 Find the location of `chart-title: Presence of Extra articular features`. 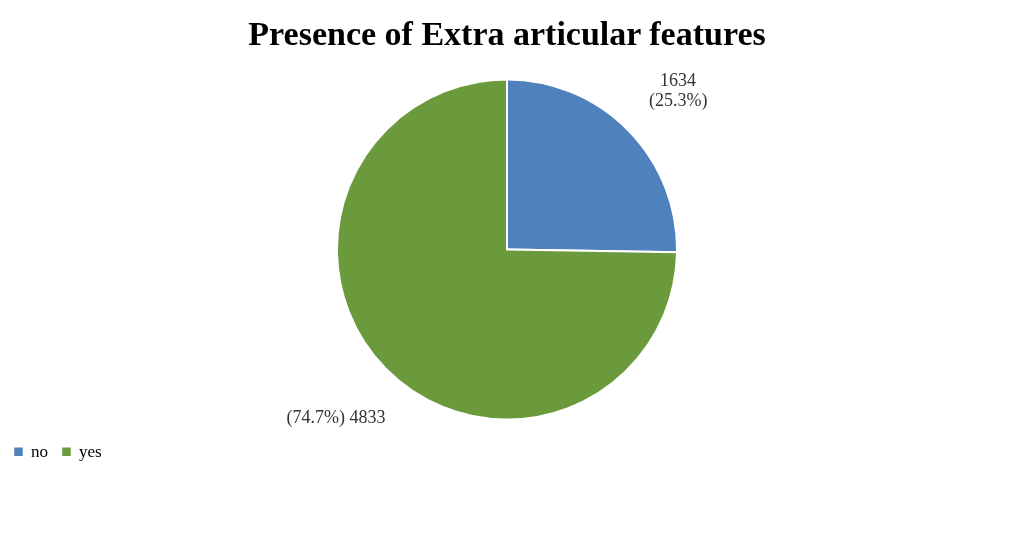

chart-title: Presence of Extra articular features is located at coordinates (507, 34).